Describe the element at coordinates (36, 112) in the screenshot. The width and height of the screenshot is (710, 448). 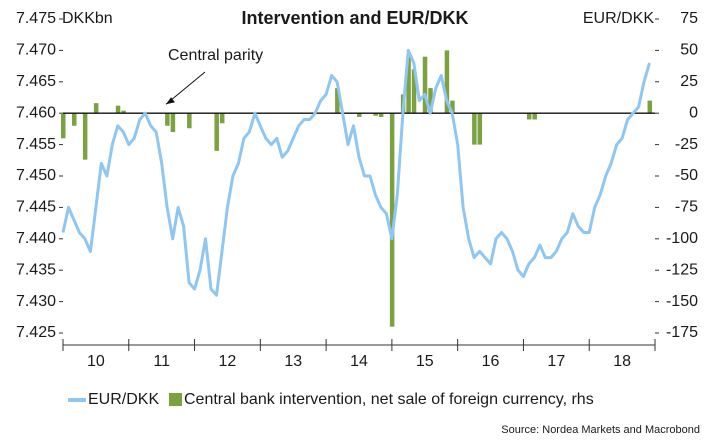
I see `y-tick-label: 7.460` at that location.